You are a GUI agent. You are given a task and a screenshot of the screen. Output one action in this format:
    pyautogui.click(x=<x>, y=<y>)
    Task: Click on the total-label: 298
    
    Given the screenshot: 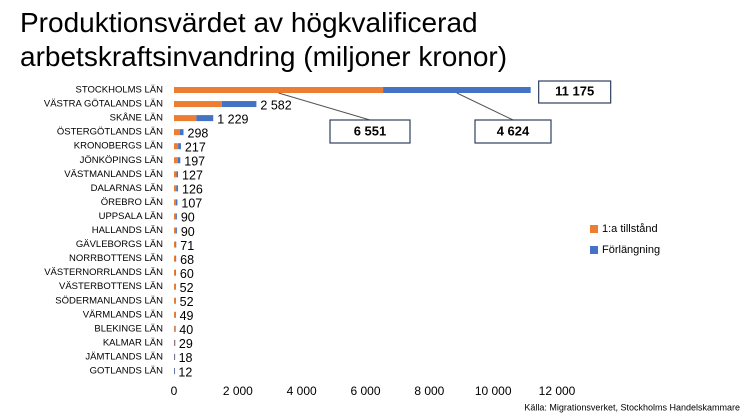 What is the action you would take?
    pyautogui.click(x=198, y=133)
    